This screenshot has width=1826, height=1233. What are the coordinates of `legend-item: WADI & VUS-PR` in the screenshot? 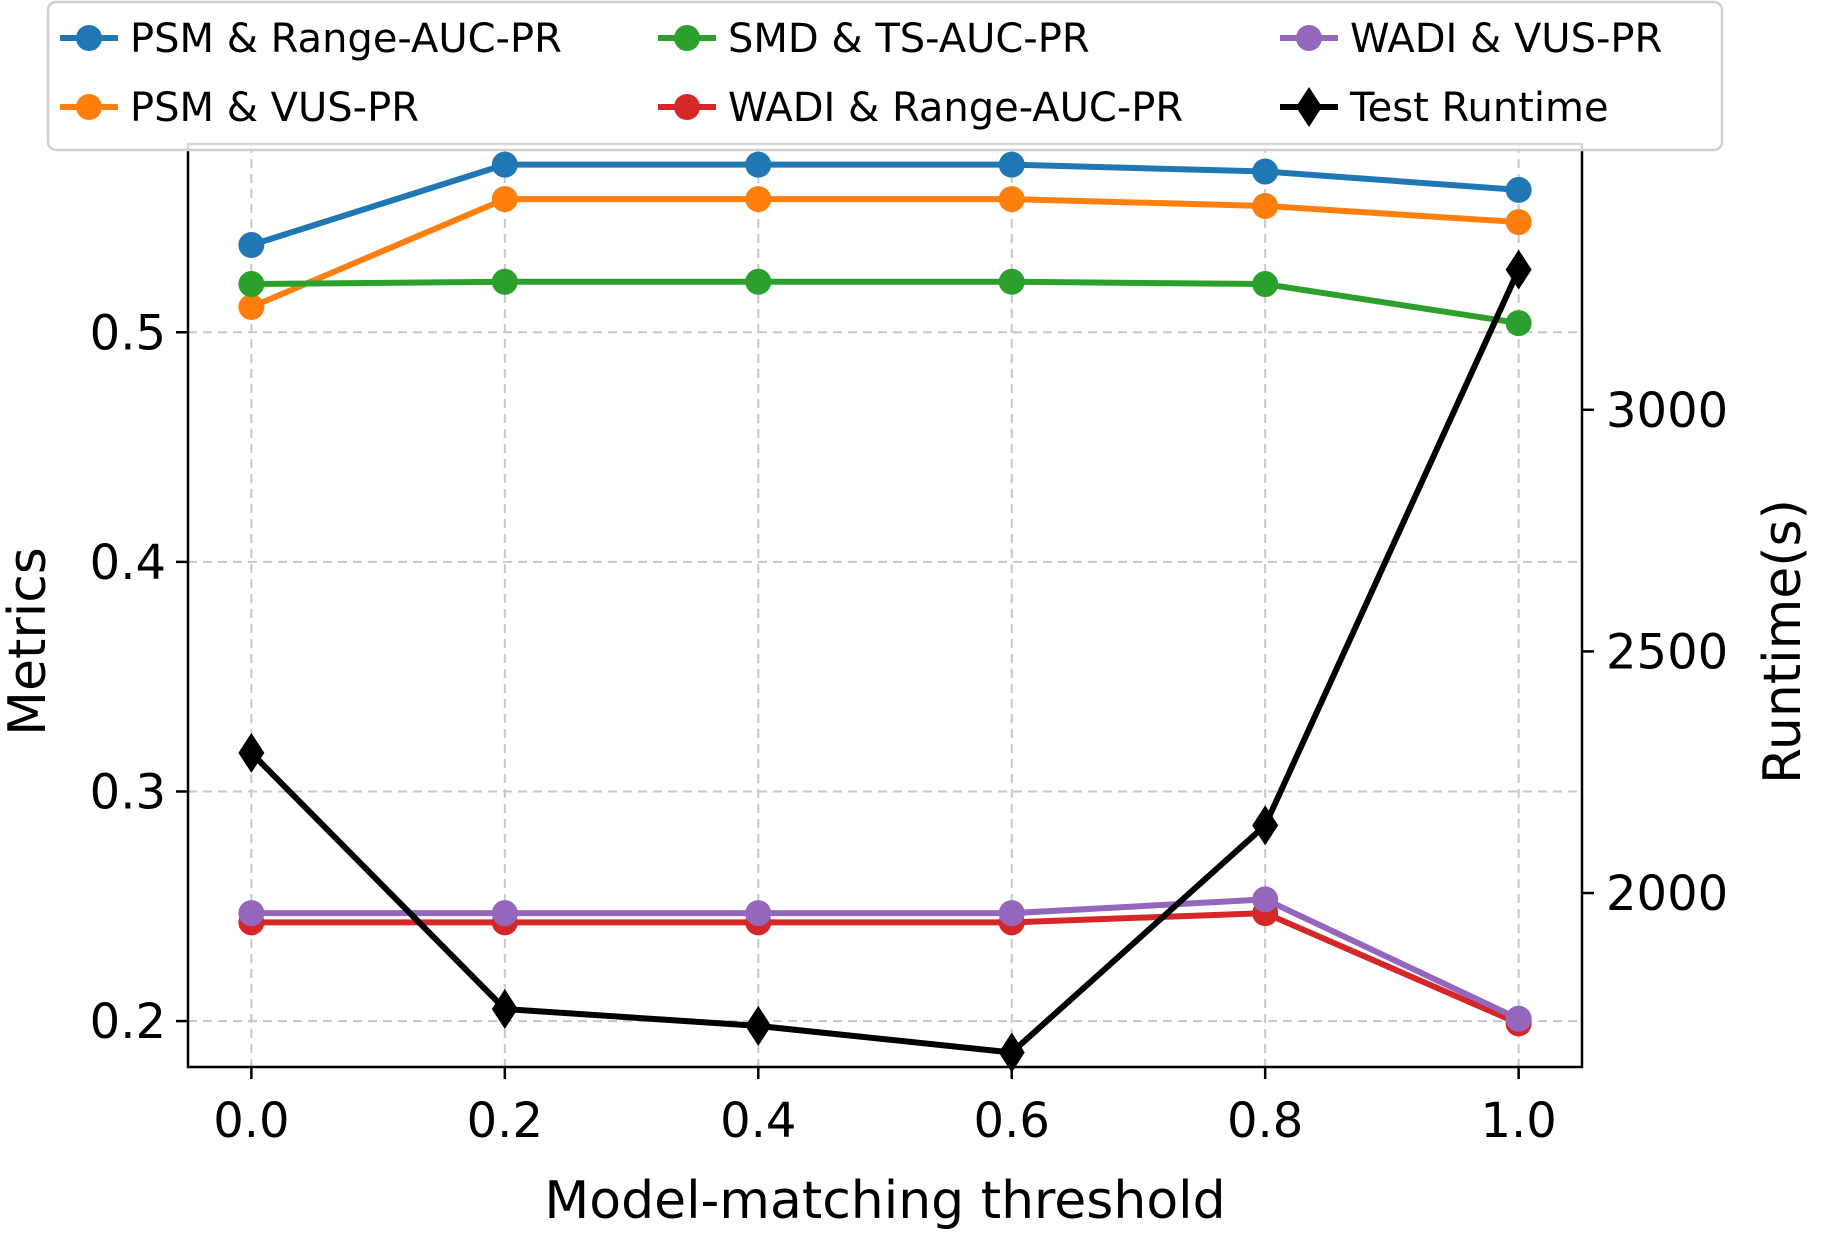 It's located at (1471, 39).